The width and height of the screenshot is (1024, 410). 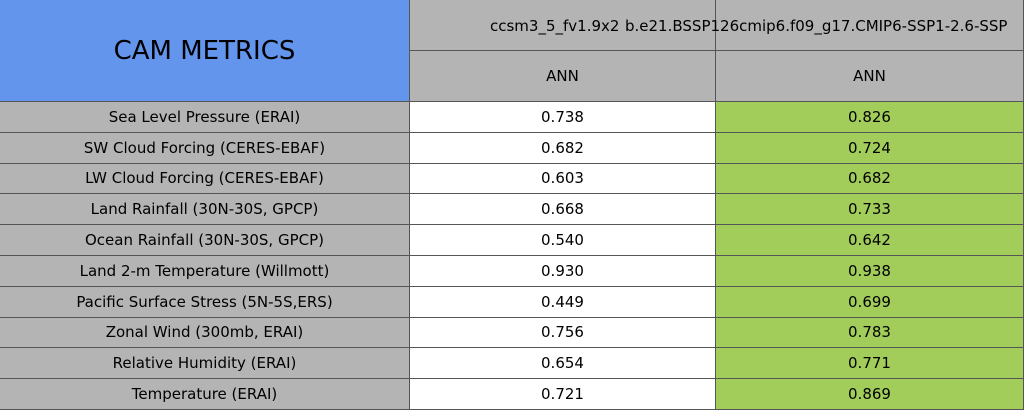 I want to click on metric-value: 0.771, so click(x=870, y=364).